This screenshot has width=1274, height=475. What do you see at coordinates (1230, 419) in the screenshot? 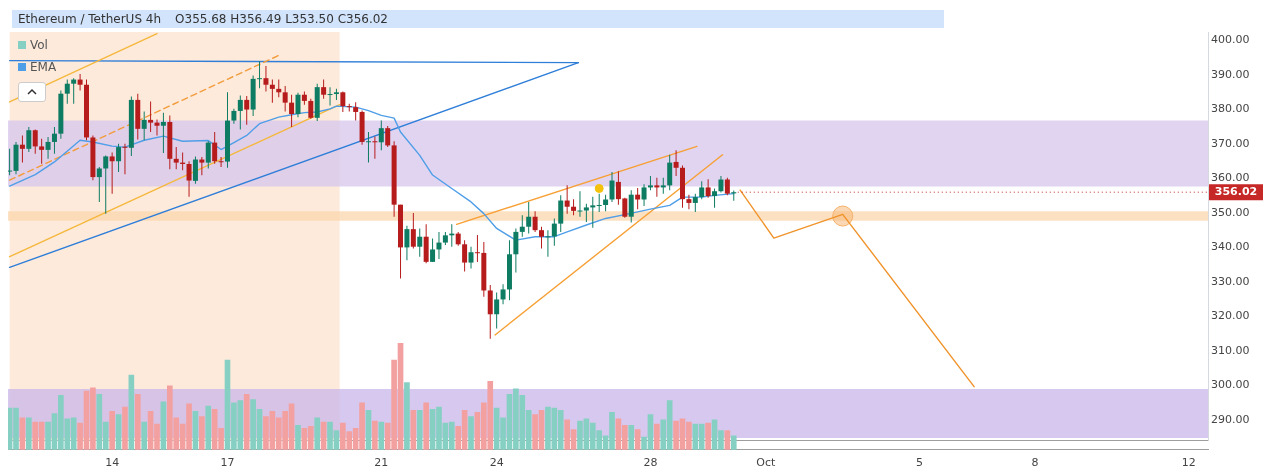
I see `y-tick-label: 290.00` at bounding box center [1230, 419].